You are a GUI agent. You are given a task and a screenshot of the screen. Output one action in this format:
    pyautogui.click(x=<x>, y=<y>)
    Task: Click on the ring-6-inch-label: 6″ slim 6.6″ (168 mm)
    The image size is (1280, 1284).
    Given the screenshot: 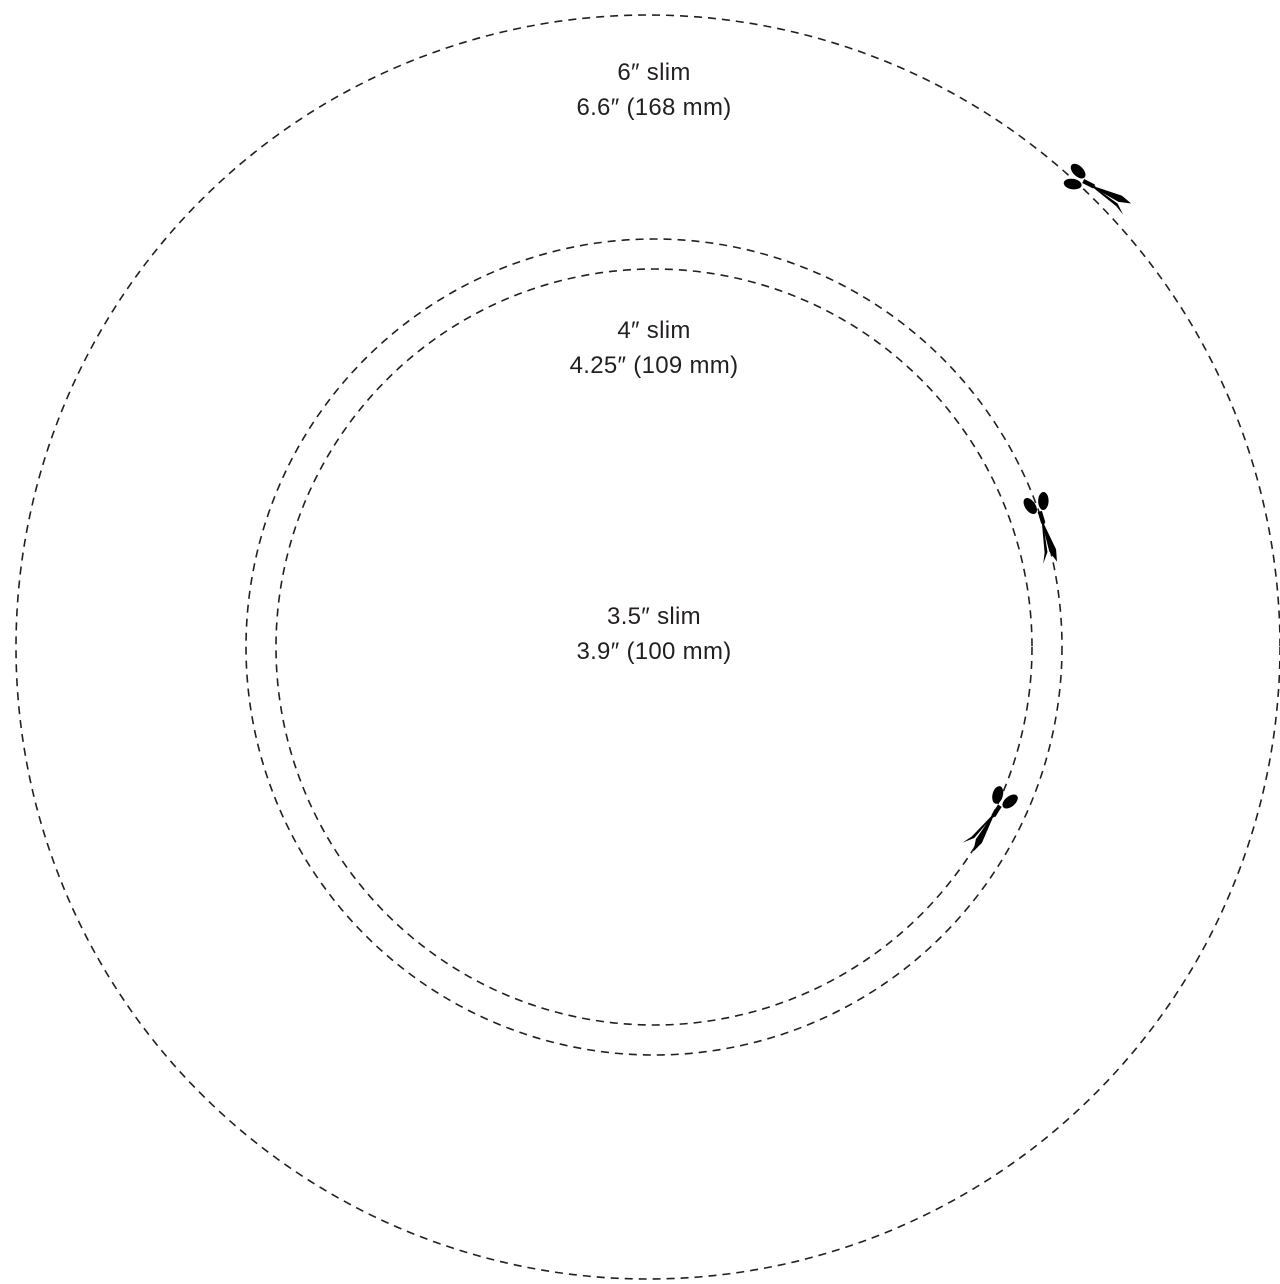 What is the action you would take?
    pyautogui.click(x=653, y=90)
    